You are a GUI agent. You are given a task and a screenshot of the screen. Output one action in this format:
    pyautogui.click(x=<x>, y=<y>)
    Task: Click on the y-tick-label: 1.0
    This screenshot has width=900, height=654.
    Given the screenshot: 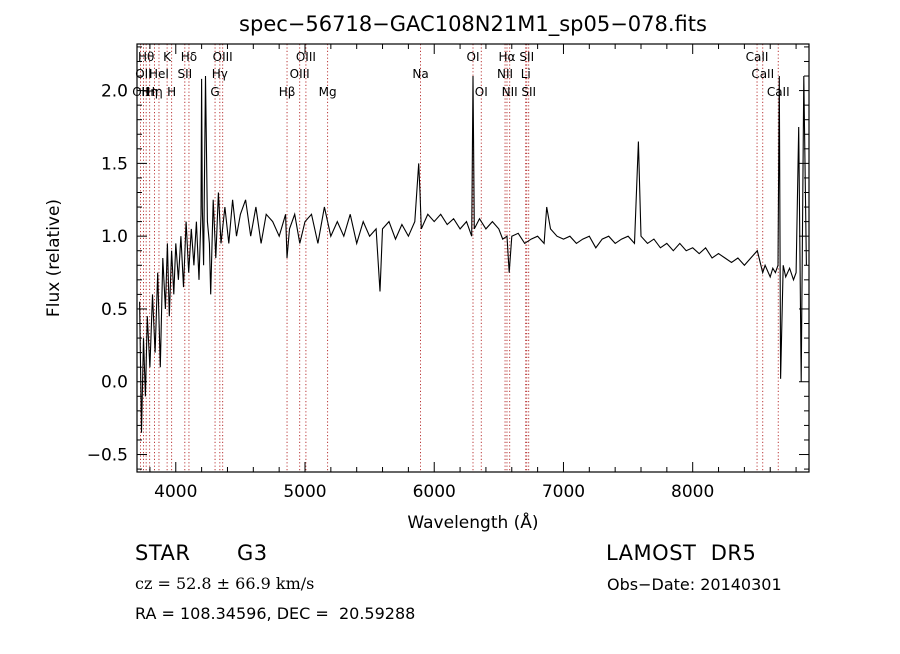 What is the action you would take?
    pyautogui.click(x=114, y=237)
    